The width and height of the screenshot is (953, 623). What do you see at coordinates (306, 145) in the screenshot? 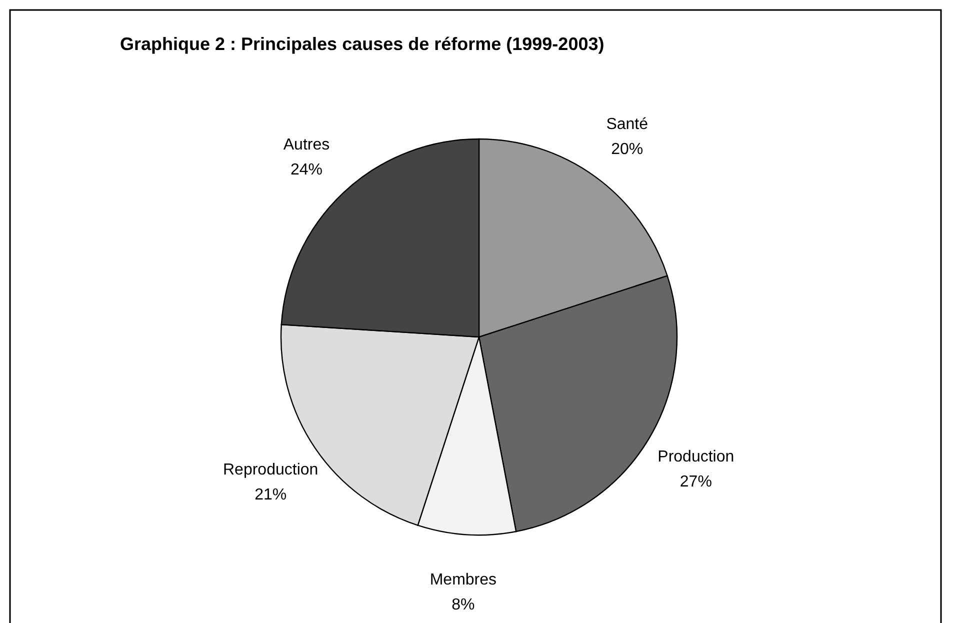
I see `slice-label: Autres` at bounding box center [306, 145].